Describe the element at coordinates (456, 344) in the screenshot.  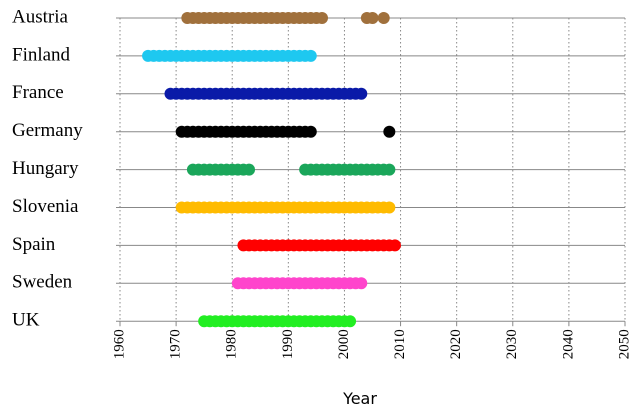
I see `x-tick-label: 2020` at that location.